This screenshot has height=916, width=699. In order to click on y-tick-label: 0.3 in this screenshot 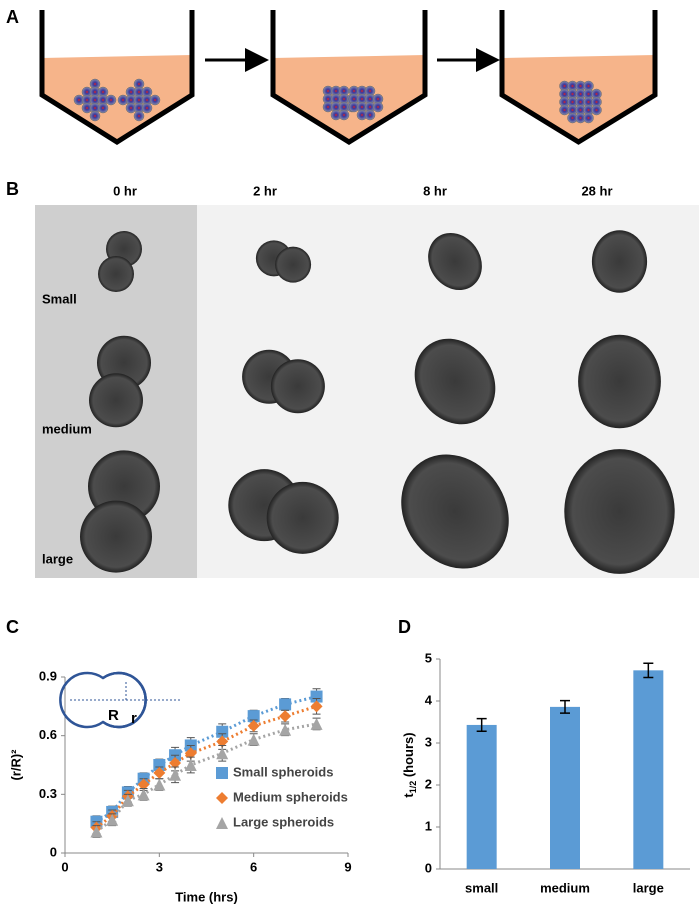, I will do `click(48, 793)`.